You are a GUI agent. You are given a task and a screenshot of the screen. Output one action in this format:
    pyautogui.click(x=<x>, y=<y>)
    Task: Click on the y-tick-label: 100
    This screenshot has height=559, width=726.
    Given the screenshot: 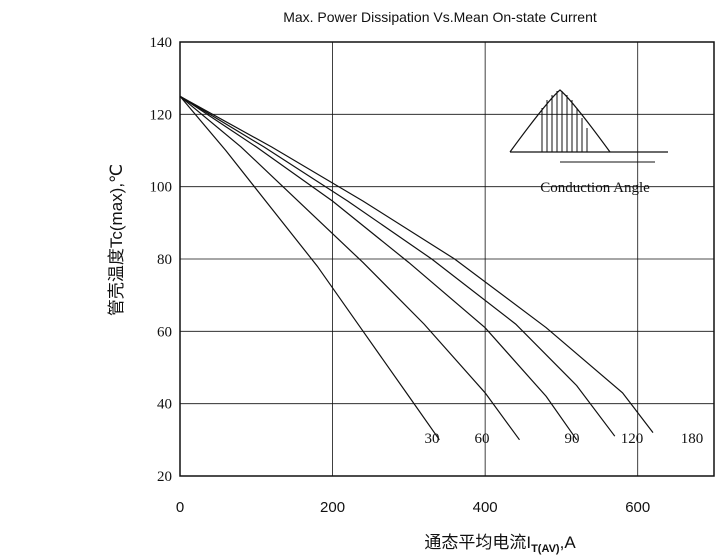 What is the action you would take?
    pyautogui.click(x=161, y=188)
    